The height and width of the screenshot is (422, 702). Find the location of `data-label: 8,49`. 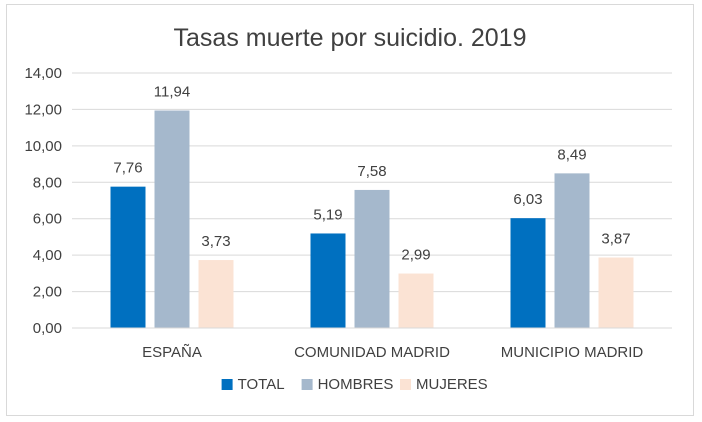

data-label: 8,49 is located at coordinates (571, 154).